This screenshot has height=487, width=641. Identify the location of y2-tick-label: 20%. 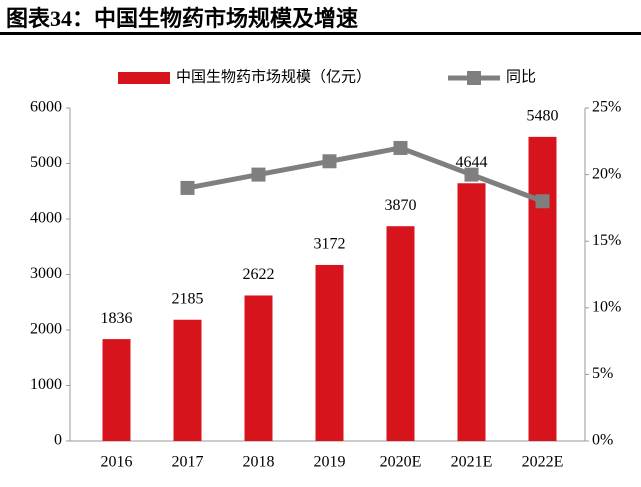
(606, 173).